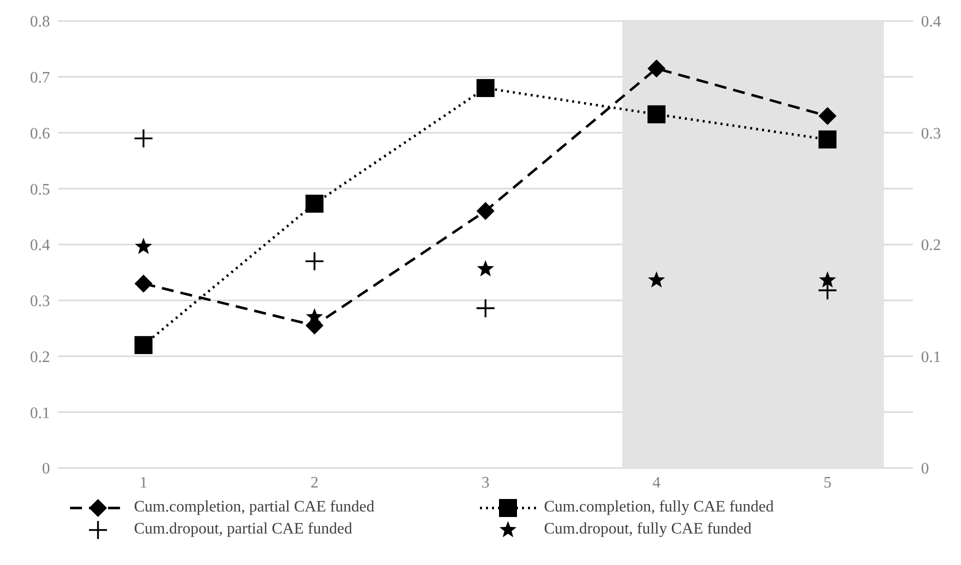  What do you see at coordinates (40, 357) in the screenshot?
I see `y-tick-label: 0.2` at bounding box center [40, 357].